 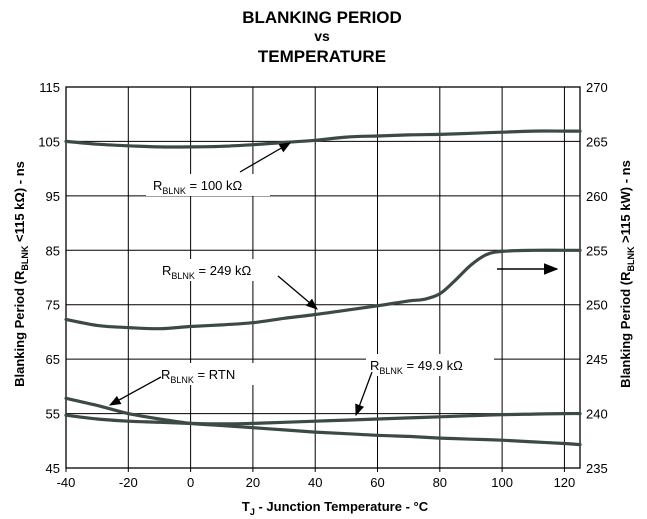 I want to click on annotation-249k-pre: R, so click(x=166, y=270).